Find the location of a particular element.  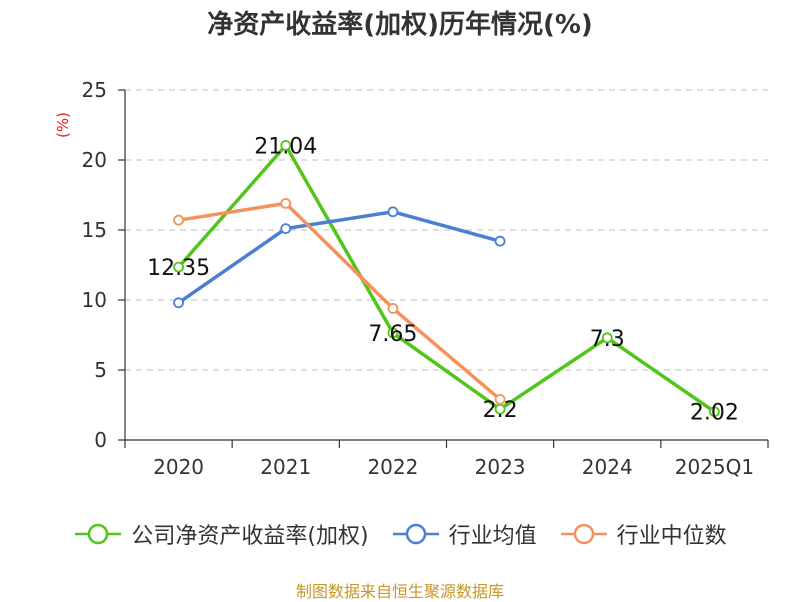

legend: 公司净资产收益率(加权) 行业均值 行业中位数 is located at coordinates (400, 534).